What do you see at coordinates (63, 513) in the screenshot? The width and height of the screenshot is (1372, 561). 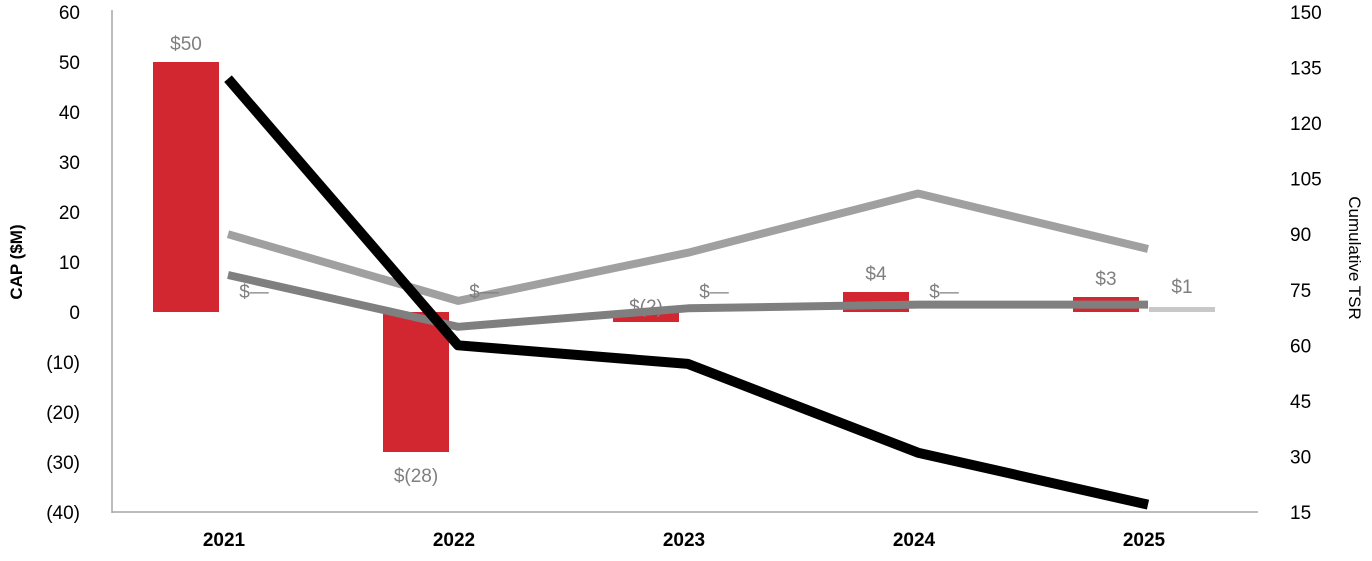 I see `y-tick-label: (40)` at bounding box center [63, 513].